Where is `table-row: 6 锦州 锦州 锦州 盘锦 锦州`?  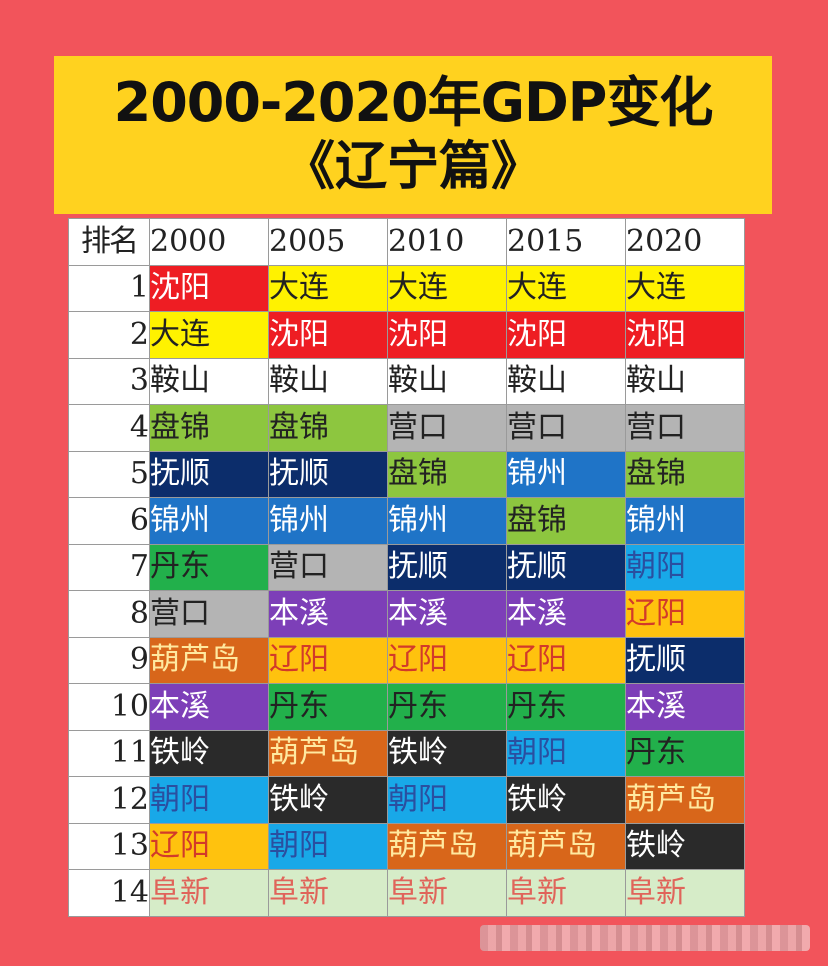 table-row: 6 锦州 锦州 锦州 盘锦 锦州 is located at coordinates (406, 521).